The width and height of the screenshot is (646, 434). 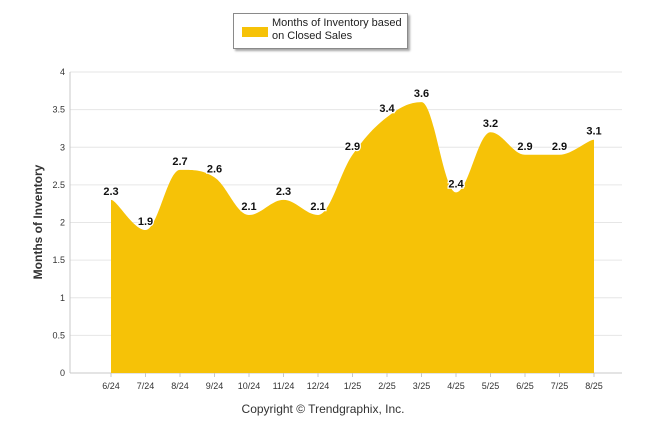 I want to click on data-label: 3.4, so click(x=387, y=109).